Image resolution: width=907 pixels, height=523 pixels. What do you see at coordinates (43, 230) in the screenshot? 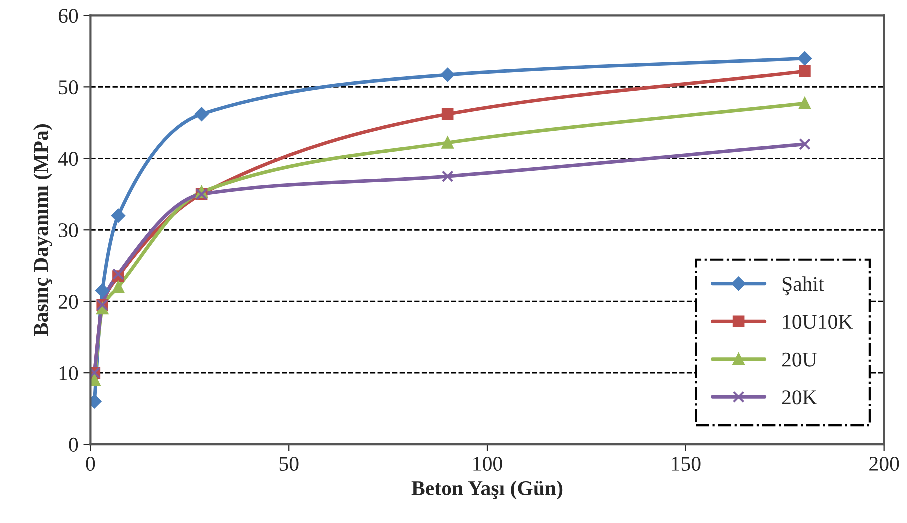
I see `y-axis-title: Basınç Dayanımı (MPa)` at bounding box center [43, 230].